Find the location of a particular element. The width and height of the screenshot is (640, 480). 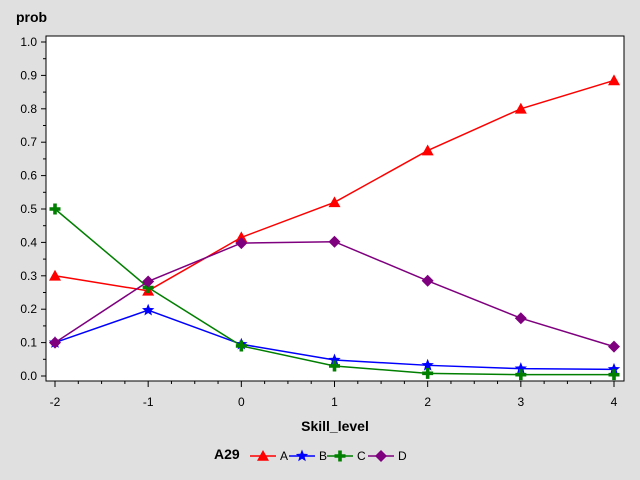

x-tick-label: 3 is located at coordinates (520, 402).